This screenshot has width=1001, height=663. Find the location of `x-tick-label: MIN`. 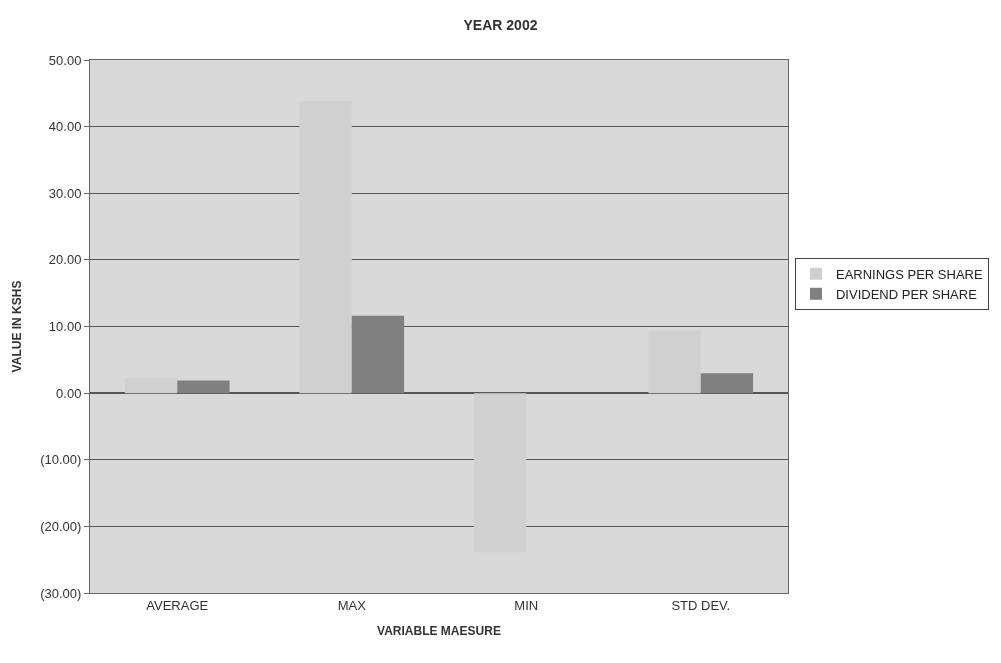

x-tick-label: MIN is located at coordinates (526, 605).